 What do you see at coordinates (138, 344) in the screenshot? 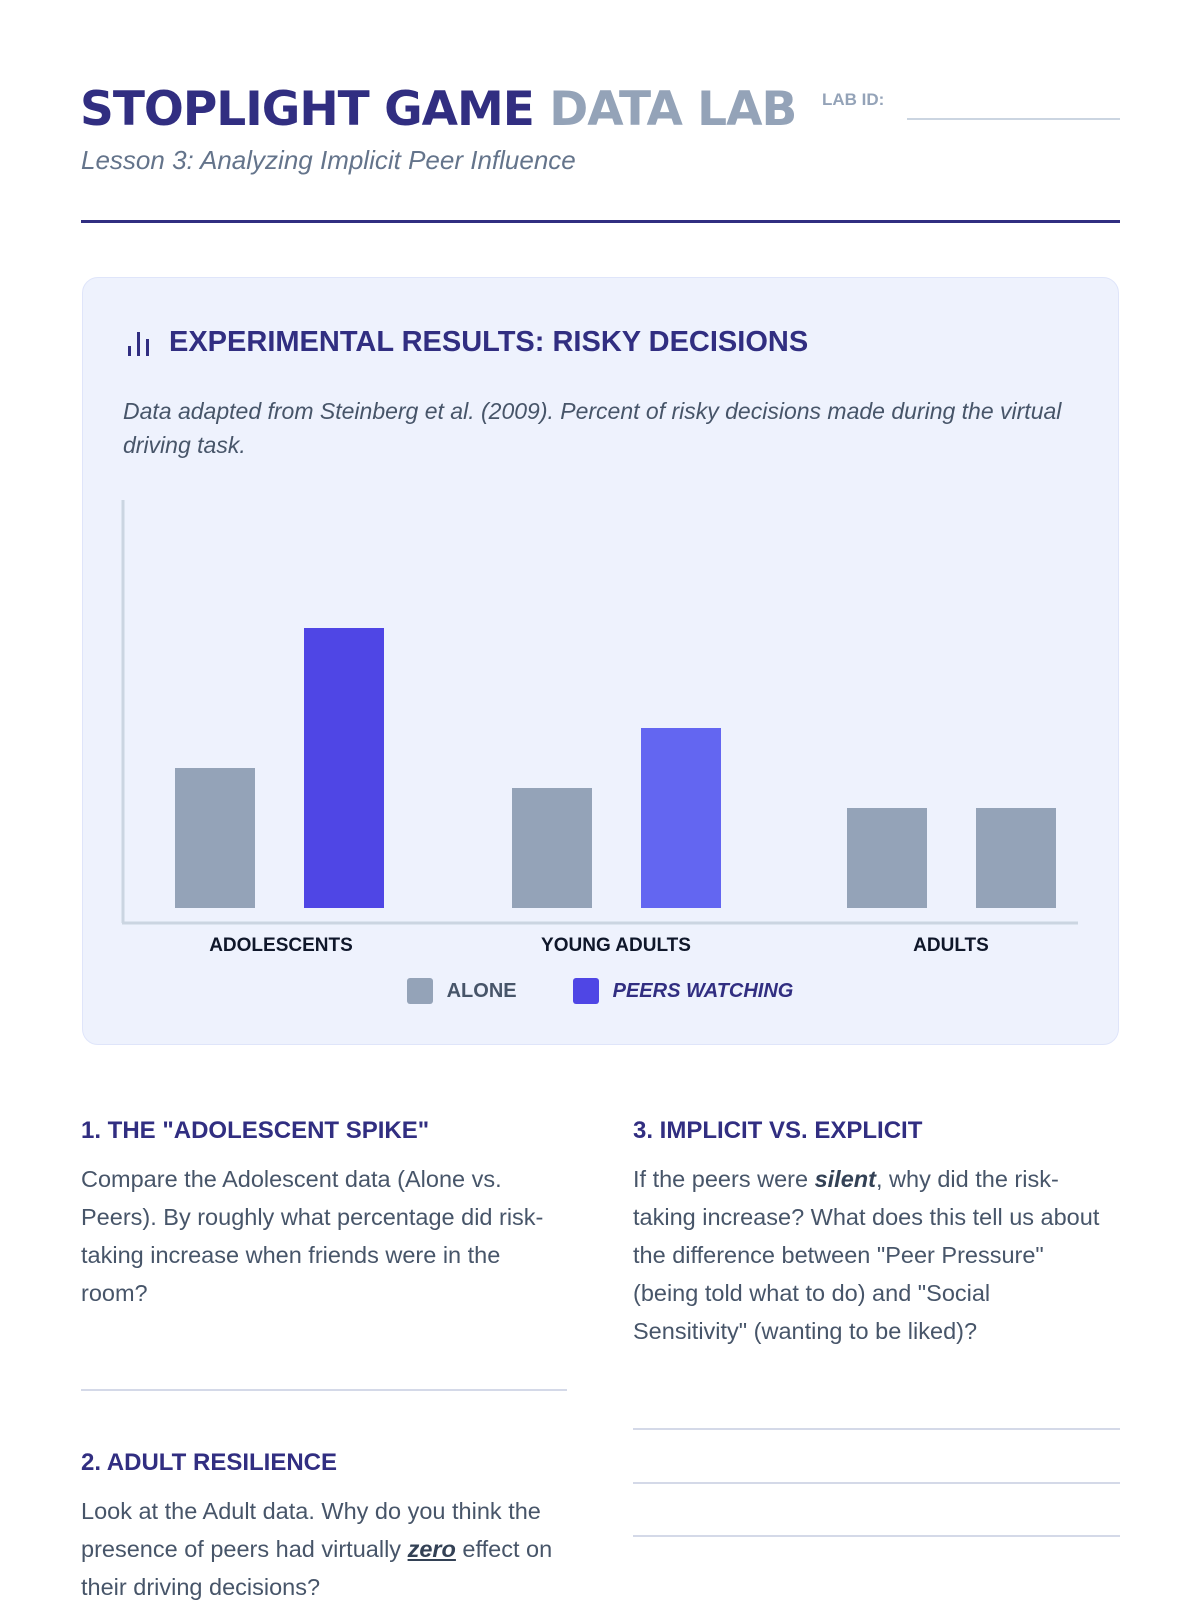
I see `bar-chart-icon` at bounding box center [138, 344].